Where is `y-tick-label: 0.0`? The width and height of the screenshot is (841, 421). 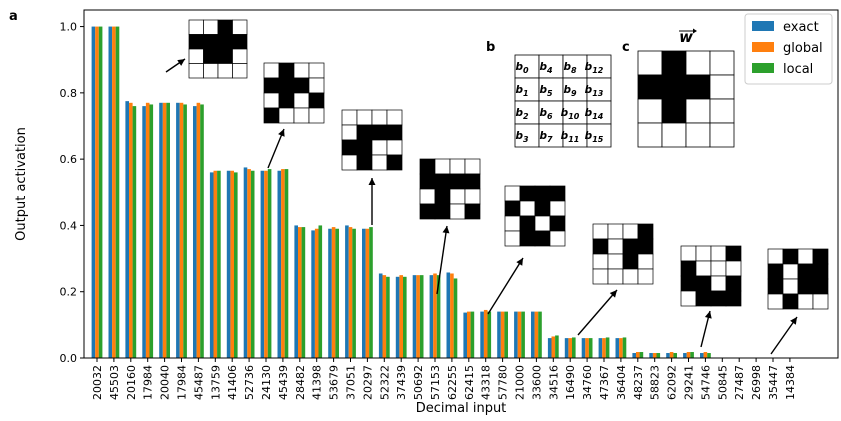
y-tick-label: 0.0 is located at coordinates (69, 358).